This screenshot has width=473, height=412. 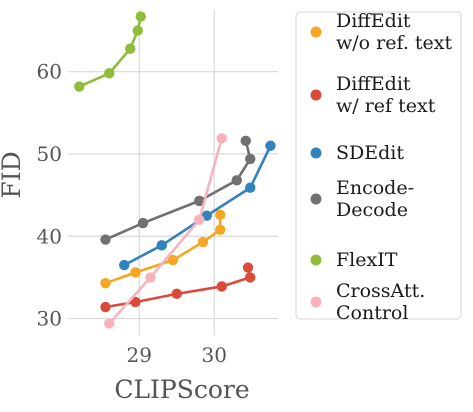 I want to click on legend-label: CrossAtt. Control, so click(x=380, y=302).